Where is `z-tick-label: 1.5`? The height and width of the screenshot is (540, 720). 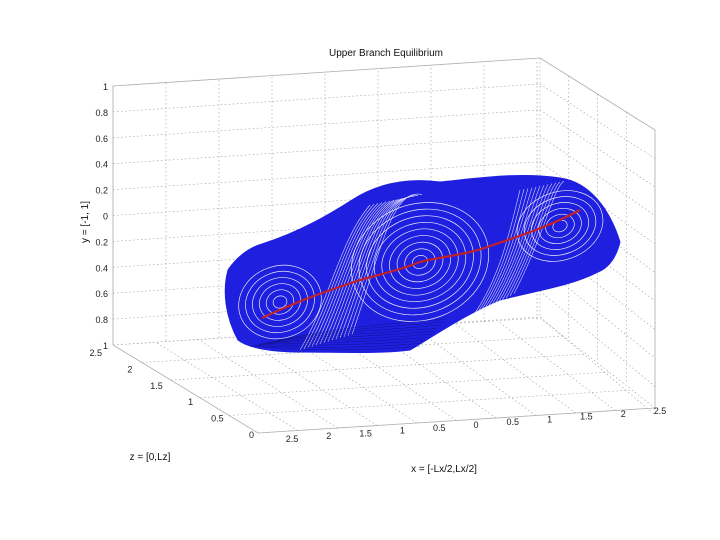 z-tick-label: 1.5 is located at coordinates (156, 386).